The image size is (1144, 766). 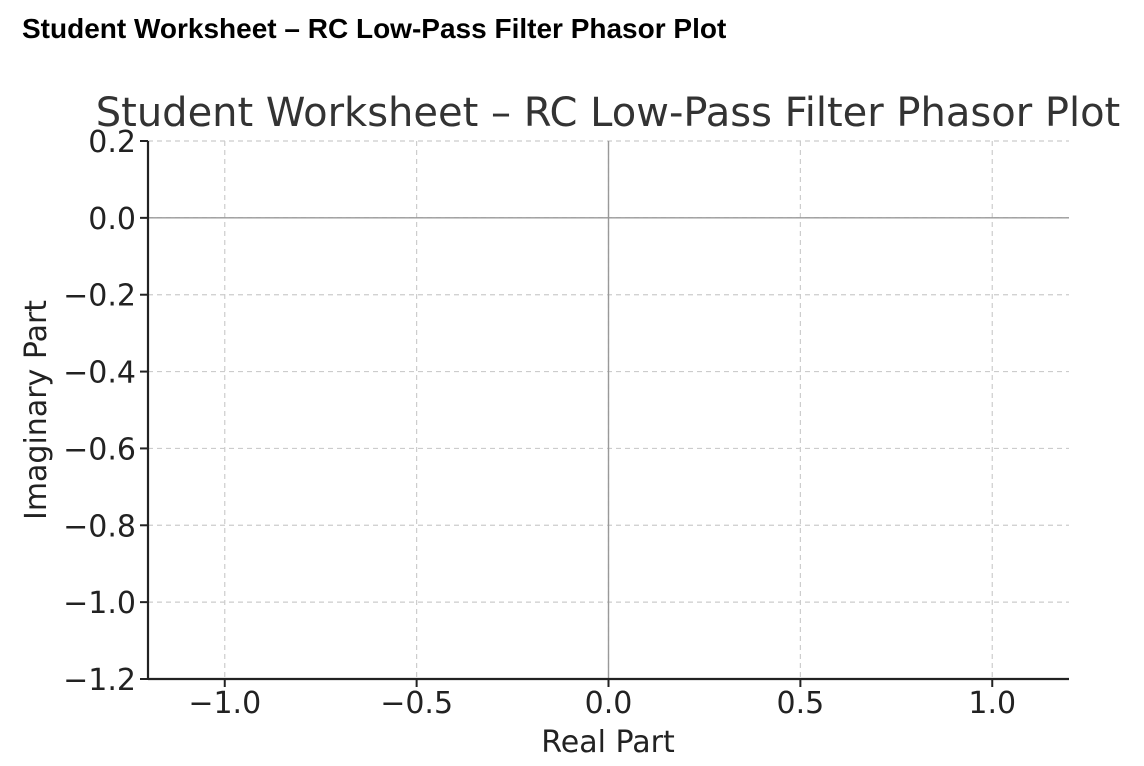 I want to click on x-axis-label: Real Part, so click(x=608, y=742).